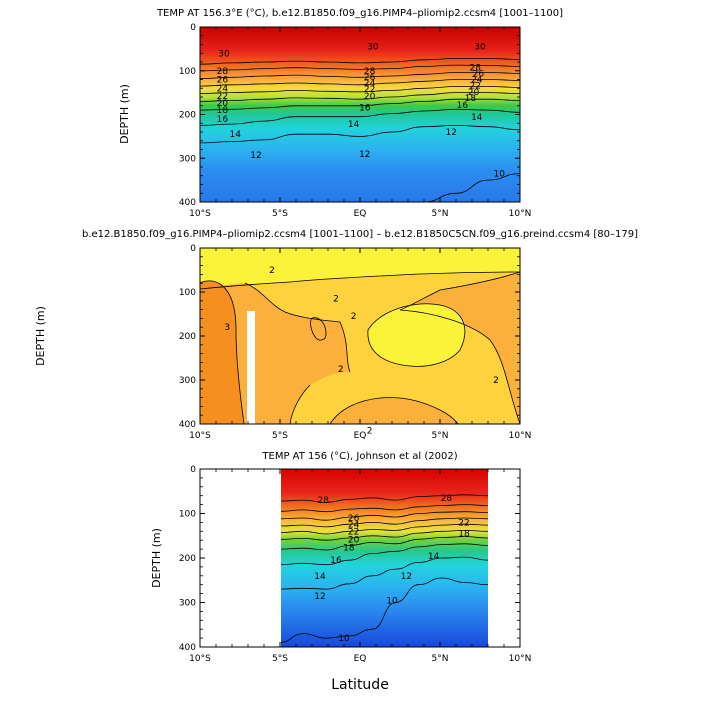 This screenshot has height=701, width=701. I want to click on panel-middle-field, so click(360, 336).